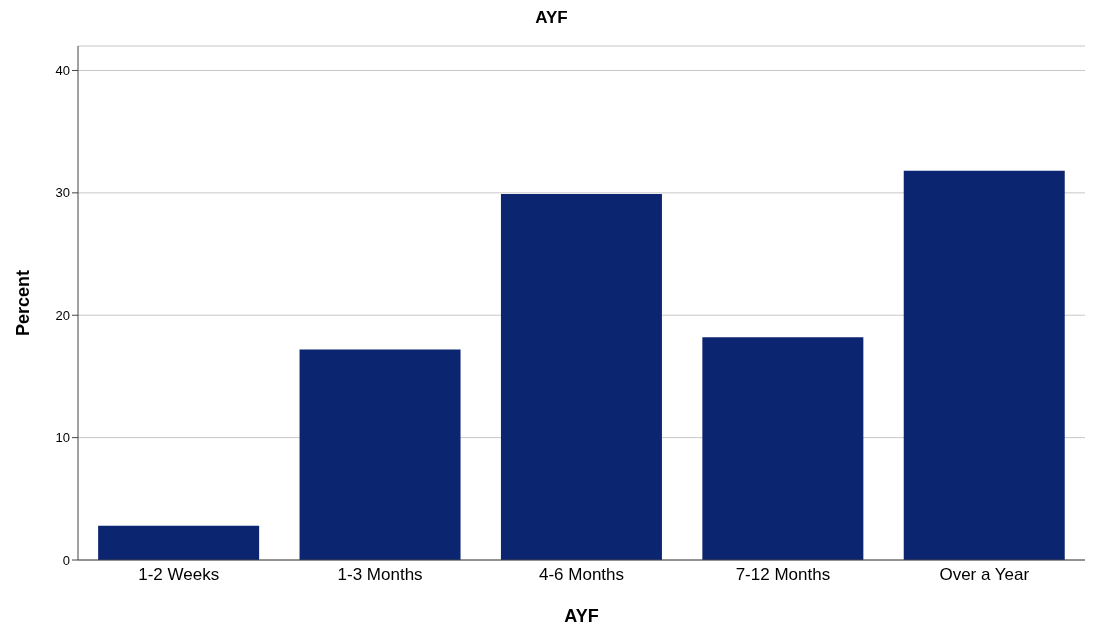  Describe the element at coordinates (62, 71) in the screenshot. I see `y-tick-label: 40` at that location.